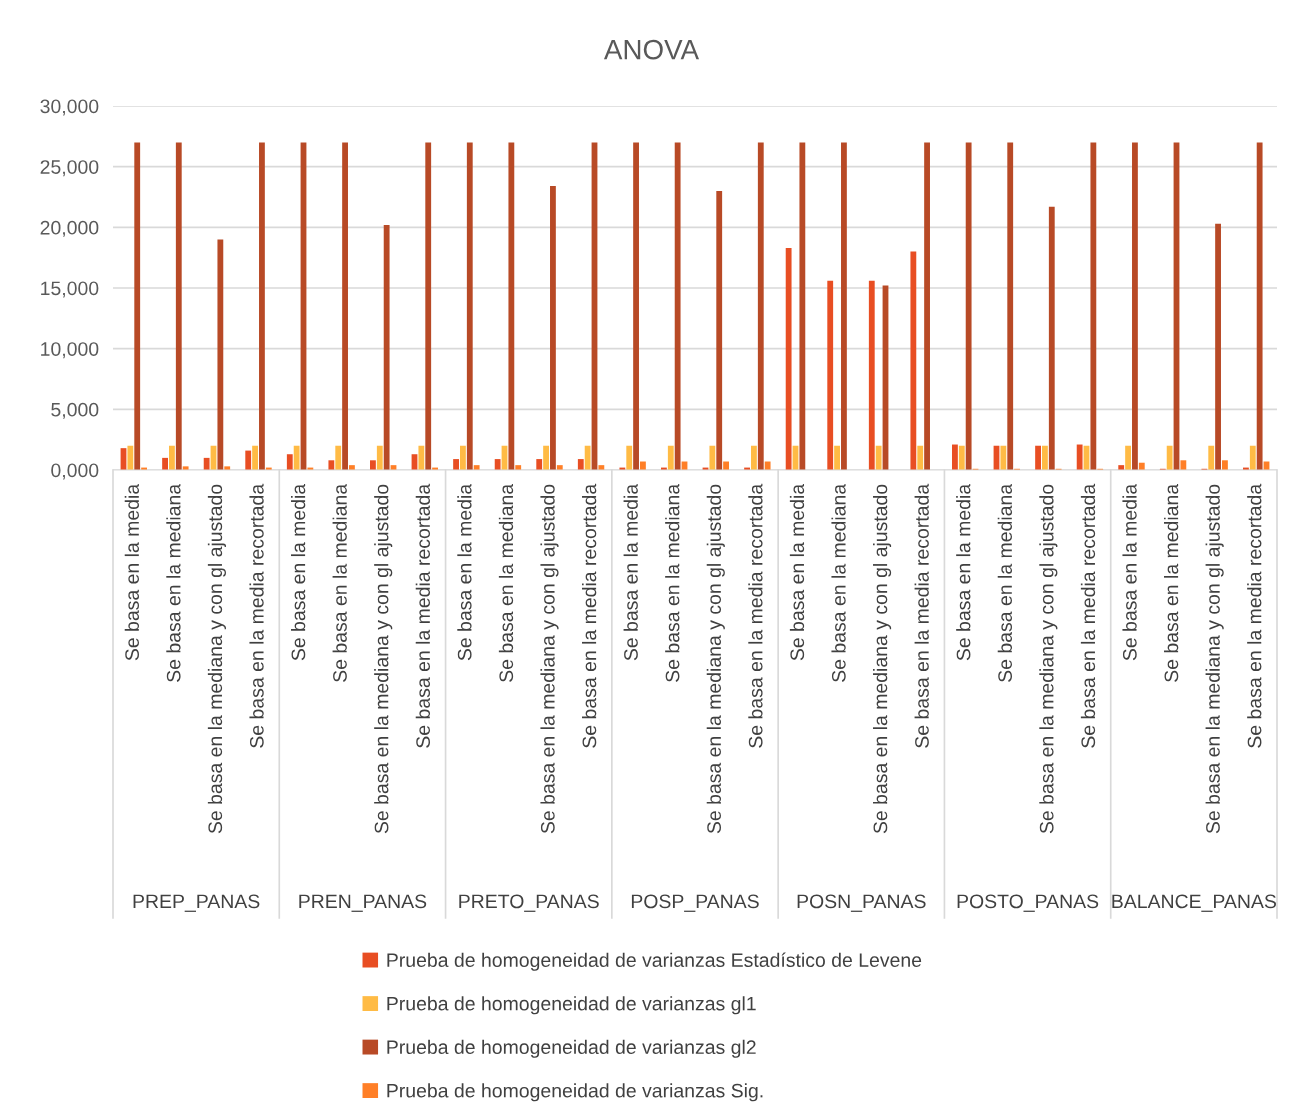 The height and width of the screenshot is (1119, 1303). I want to click on y-tick-label: 25,000, so click(69, 168).